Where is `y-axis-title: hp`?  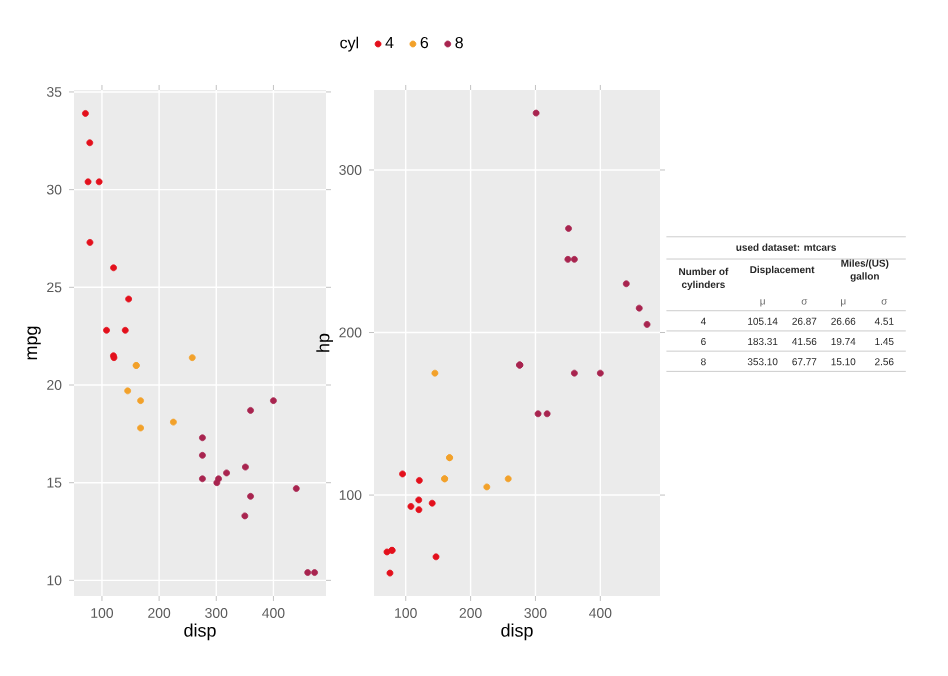
y-axis-title: hp is located at coordinates (325, 342).